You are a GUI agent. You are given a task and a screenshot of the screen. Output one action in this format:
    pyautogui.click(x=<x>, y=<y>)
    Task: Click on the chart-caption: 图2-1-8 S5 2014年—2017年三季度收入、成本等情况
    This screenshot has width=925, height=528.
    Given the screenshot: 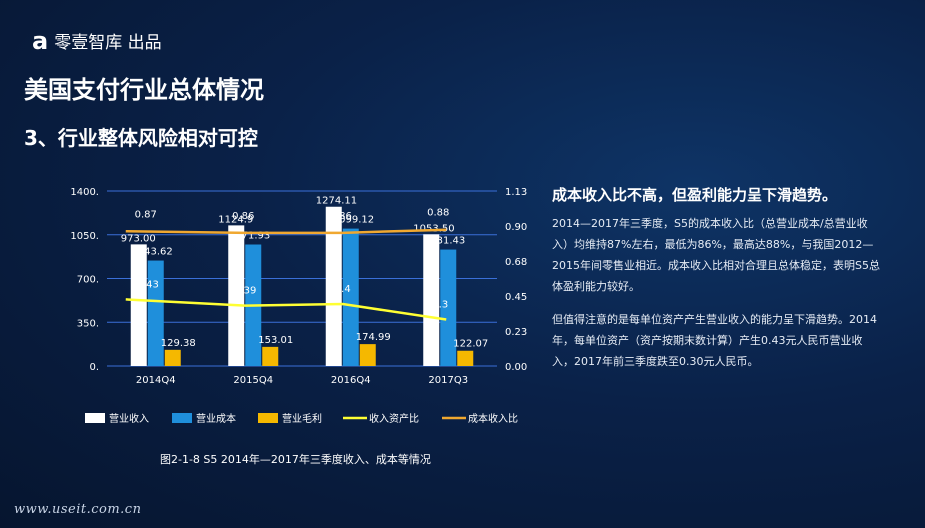 What is the action you would take?
    pyautogui.click(x=295, y=459)
    